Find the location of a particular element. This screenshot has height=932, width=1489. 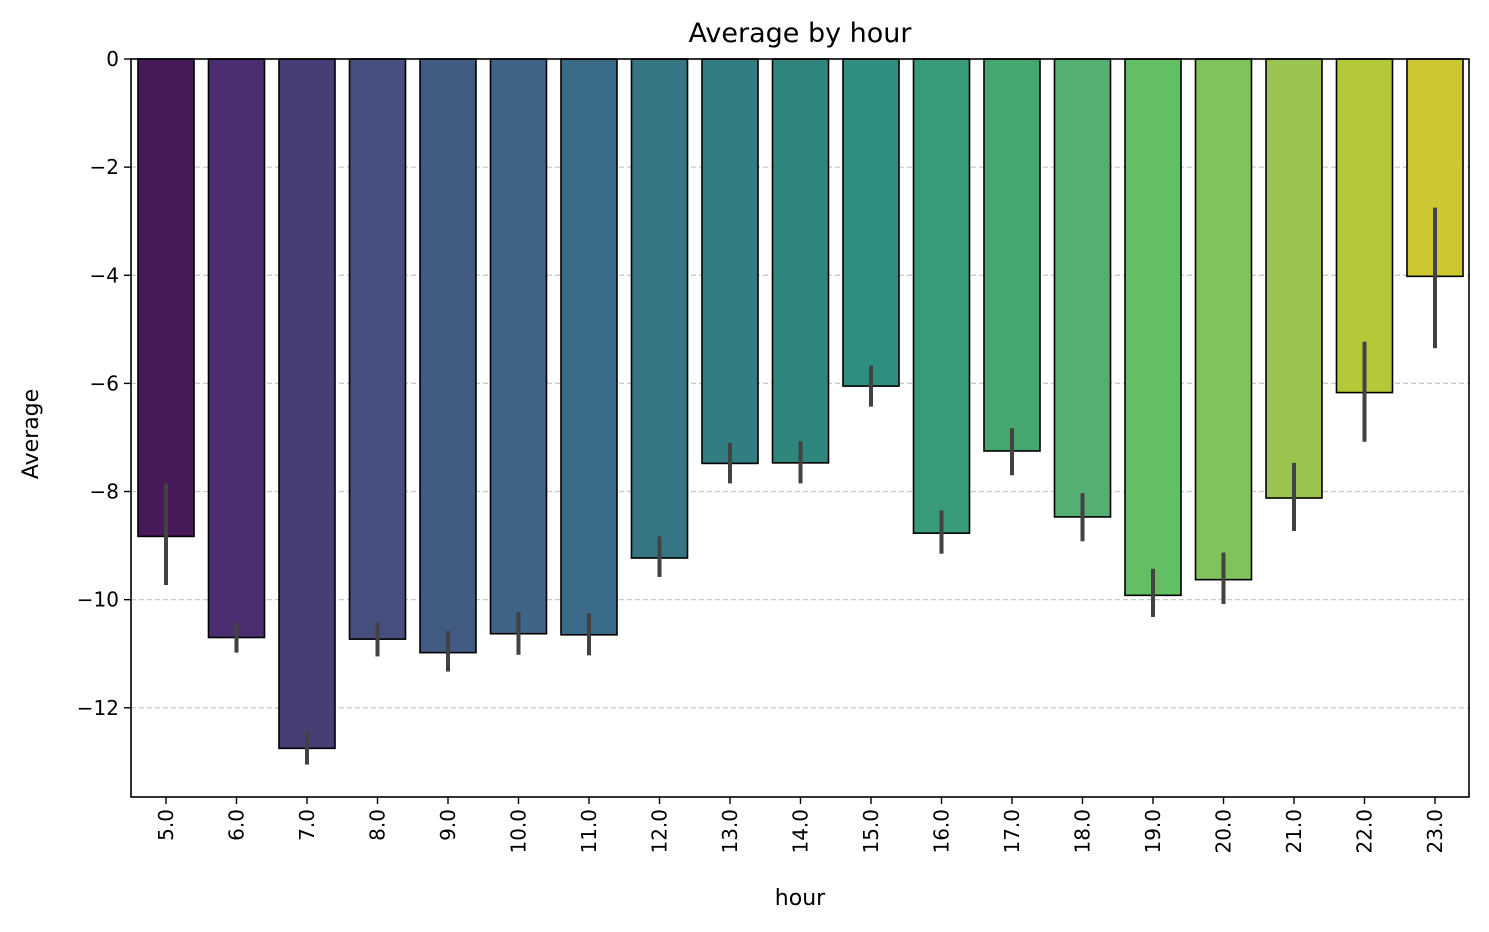

chart-title: Average by hour is located at coordinates (800, 33).